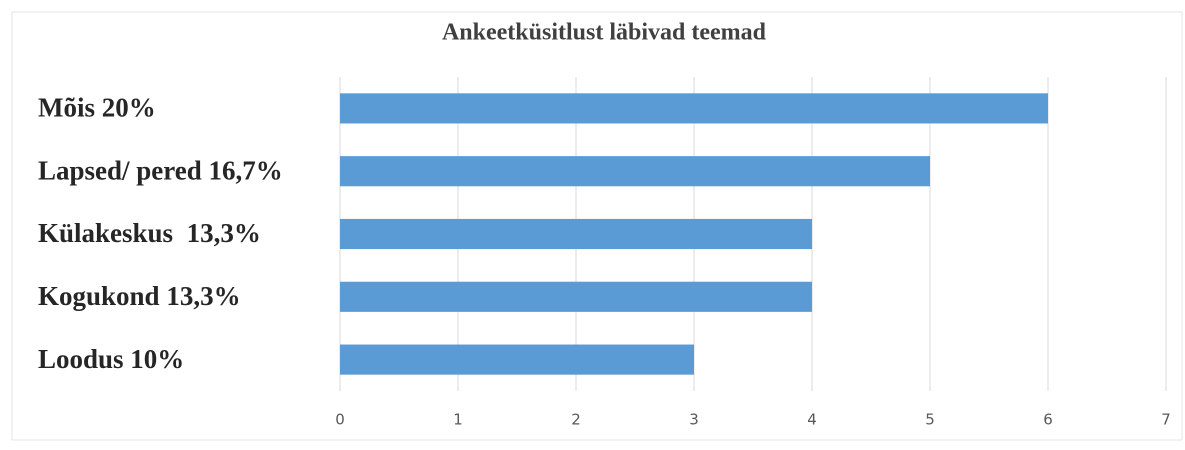 This screenshot has width=1185, height=450. I want to click on y-tick-label: Kogukond 13,3%, so click(139, 296).